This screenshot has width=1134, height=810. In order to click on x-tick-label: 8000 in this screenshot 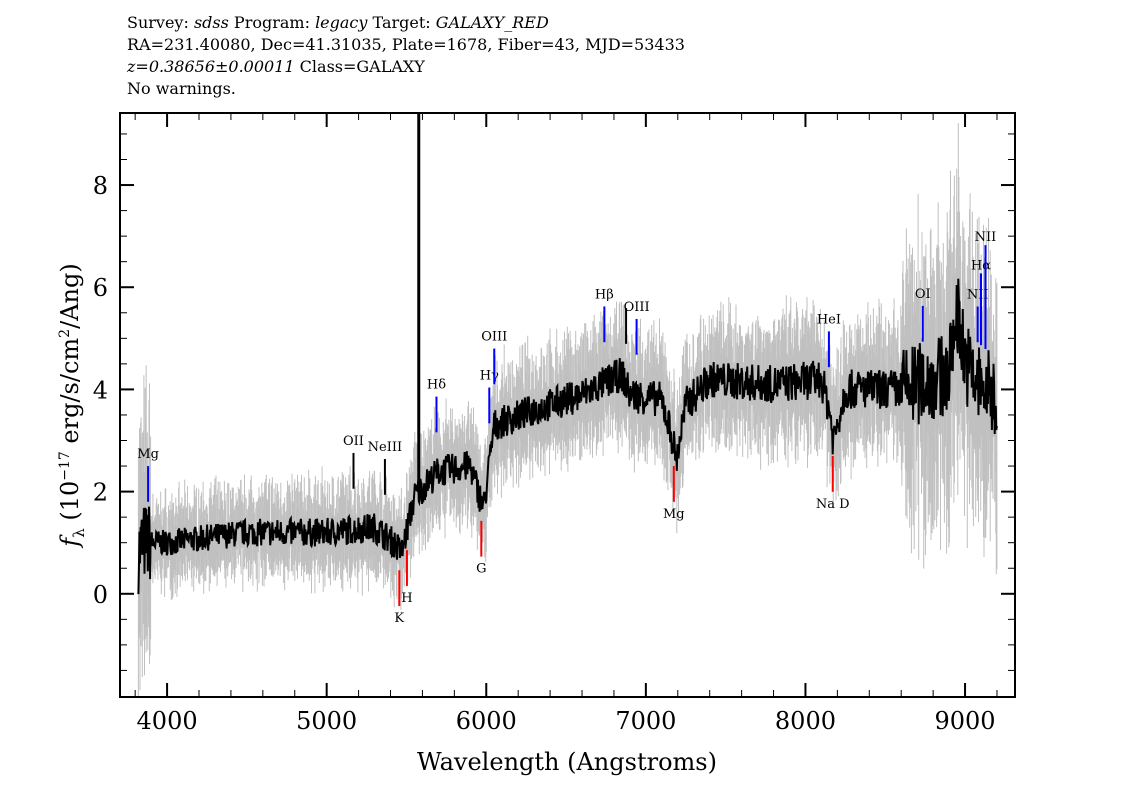, I will do `click(805, 721)`.